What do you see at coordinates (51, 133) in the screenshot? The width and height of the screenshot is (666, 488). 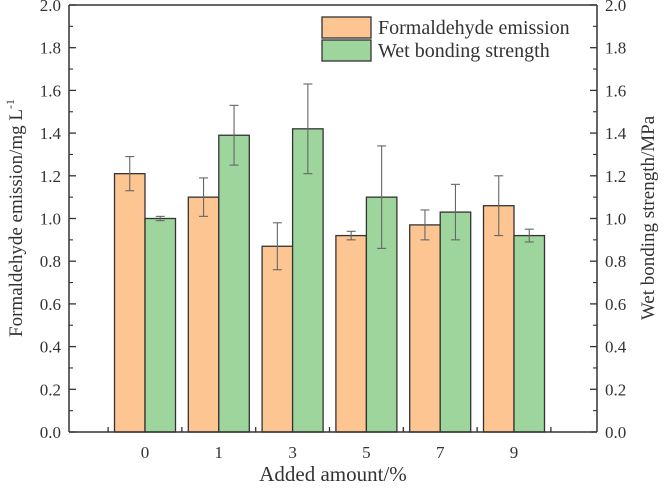 I see `y-tick-label-left: 1.4` at bounding box center [51, 133].